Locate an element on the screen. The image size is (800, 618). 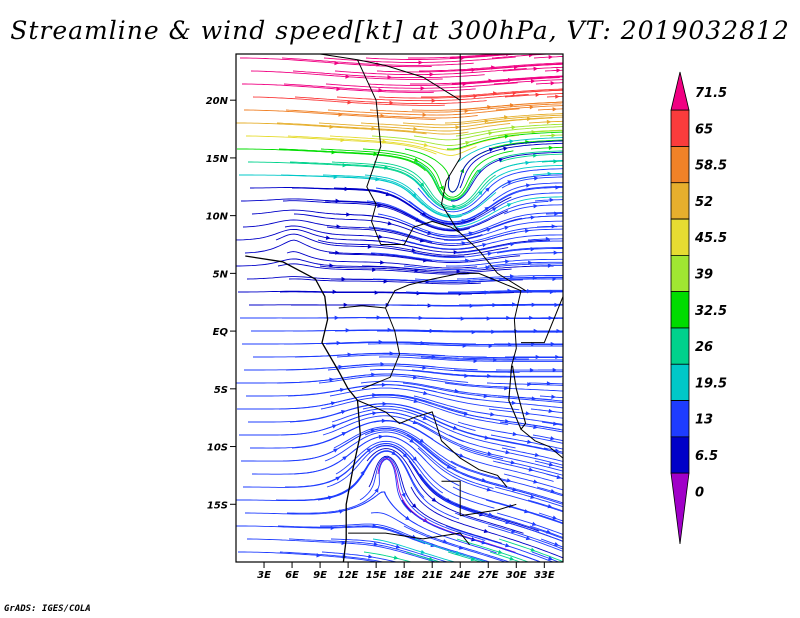
lon-tick-label: 21E is located at coordinates (432, 575).